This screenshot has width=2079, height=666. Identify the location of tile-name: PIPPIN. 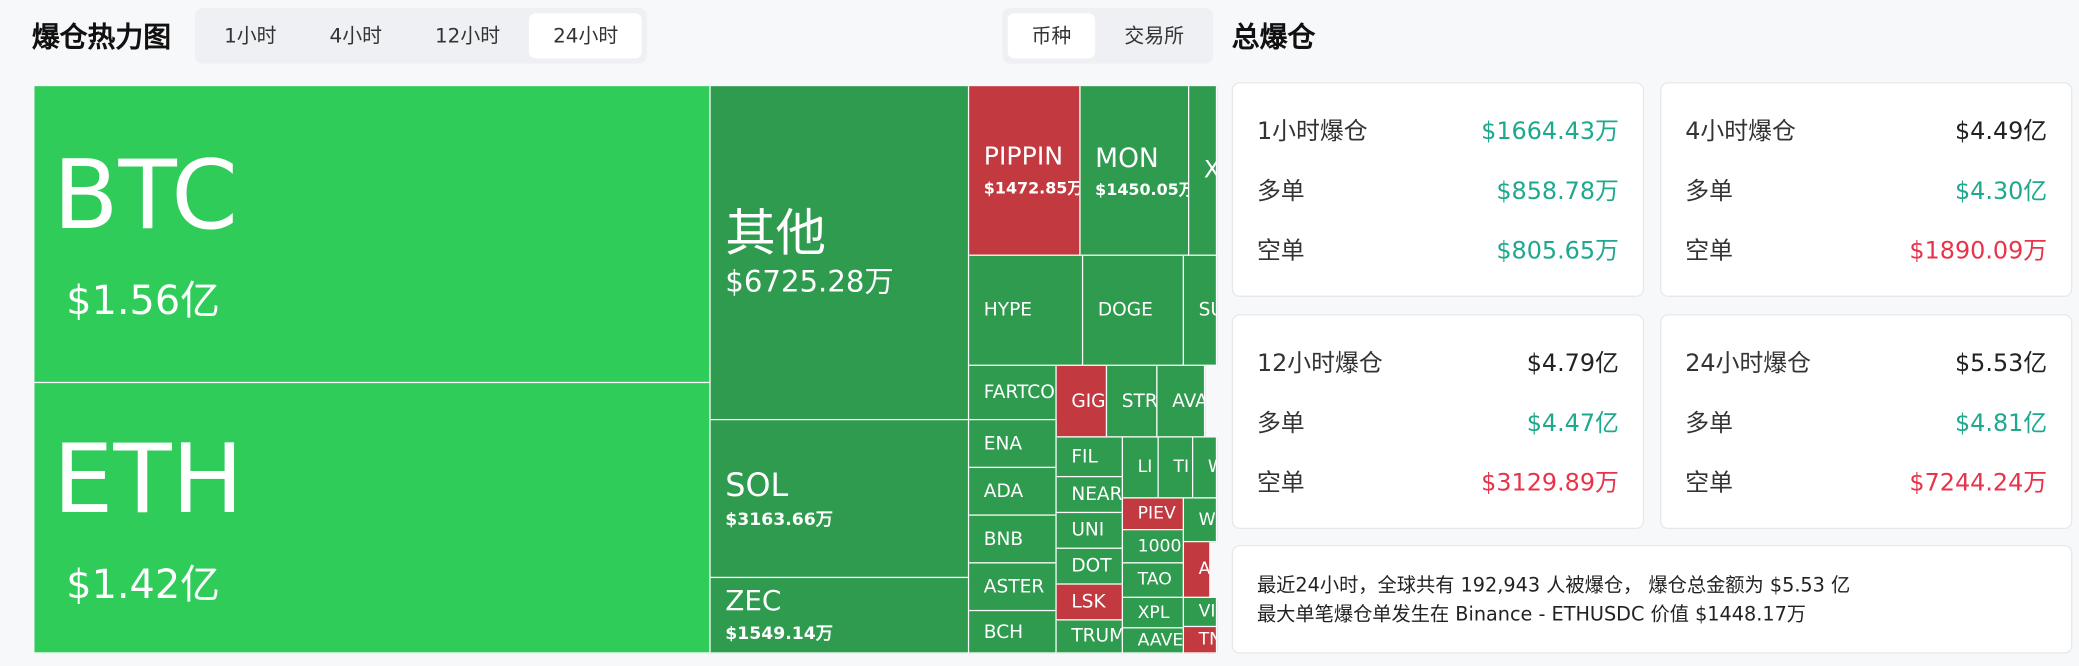
(1023, 156).